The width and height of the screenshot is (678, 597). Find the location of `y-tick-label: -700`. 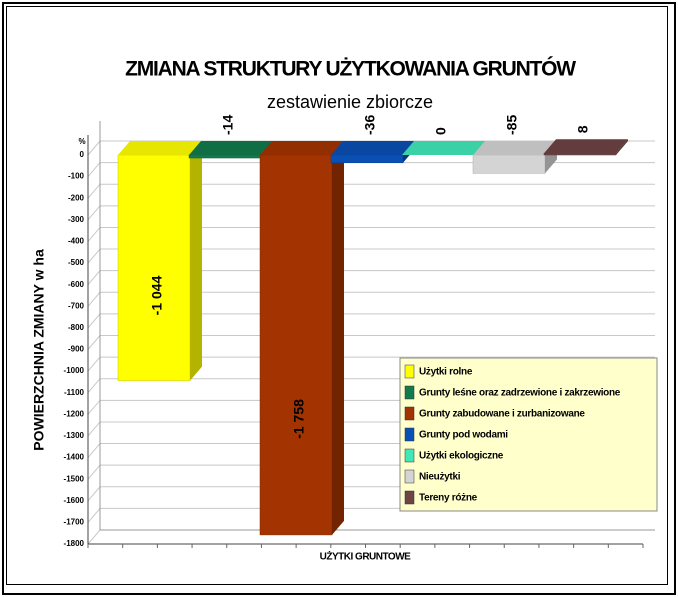

y-tick-label: -700 is located at coordinates (76, 305).